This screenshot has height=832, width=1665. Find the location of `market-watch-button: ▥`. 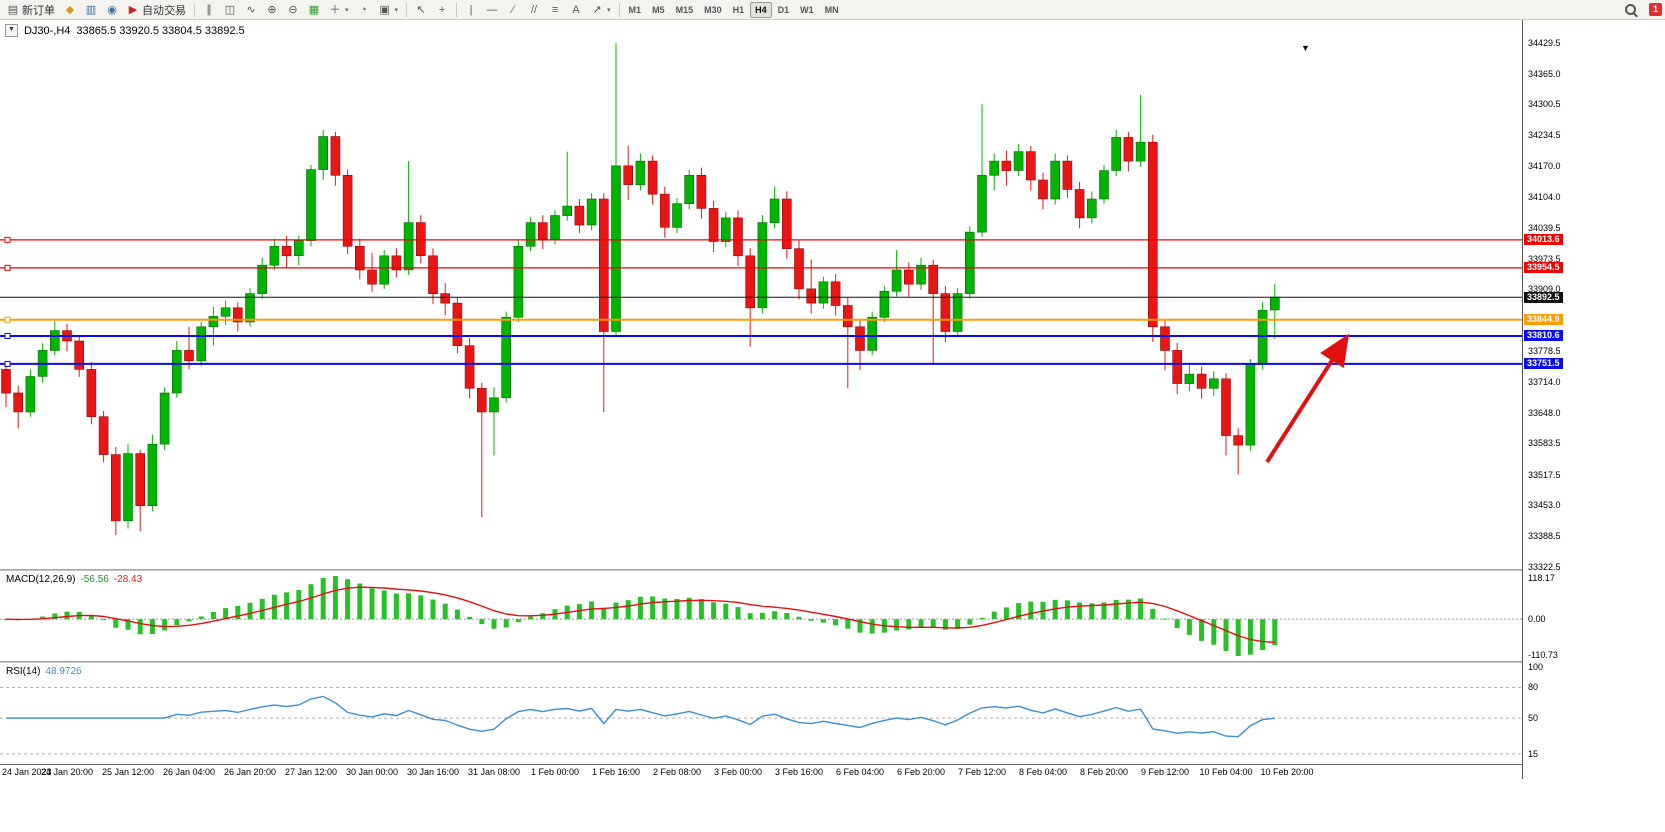

market-watch-button: ▥ is located at coordinates (91, 10).